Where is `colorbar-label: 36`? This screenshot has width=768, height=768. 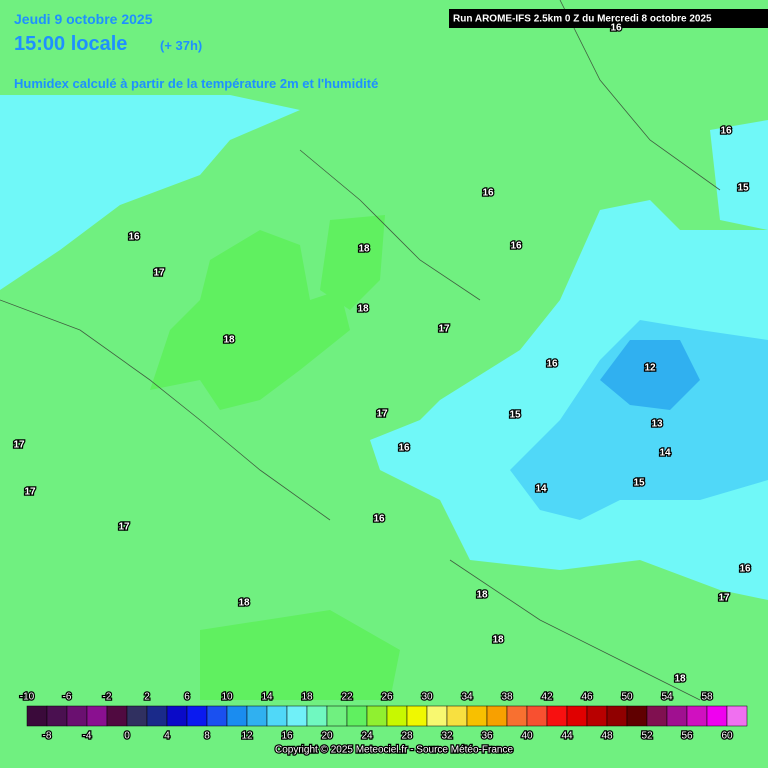
colorbar-label: 36 is located at coordinates (487, 736).